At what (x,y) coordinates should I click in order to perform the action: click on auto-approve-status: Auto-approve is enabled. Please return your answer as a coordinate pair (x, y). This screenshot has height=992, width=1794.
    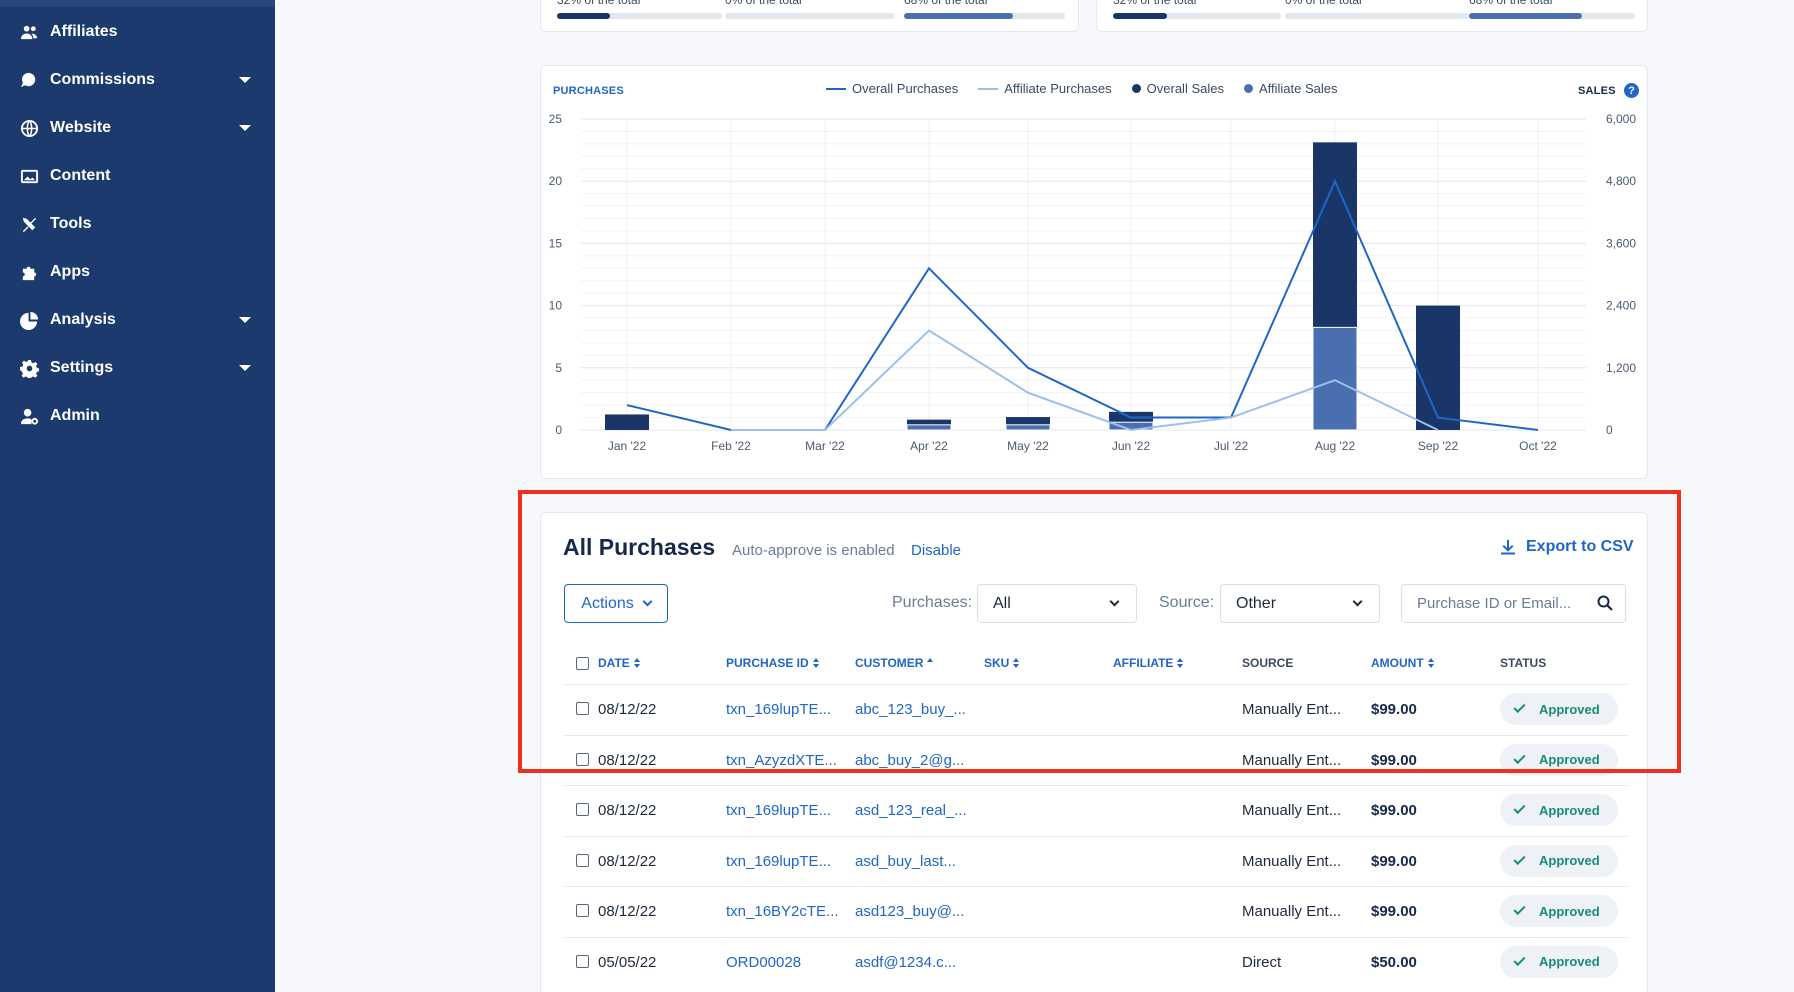
    Looking at the image, I should click on (813, 550).